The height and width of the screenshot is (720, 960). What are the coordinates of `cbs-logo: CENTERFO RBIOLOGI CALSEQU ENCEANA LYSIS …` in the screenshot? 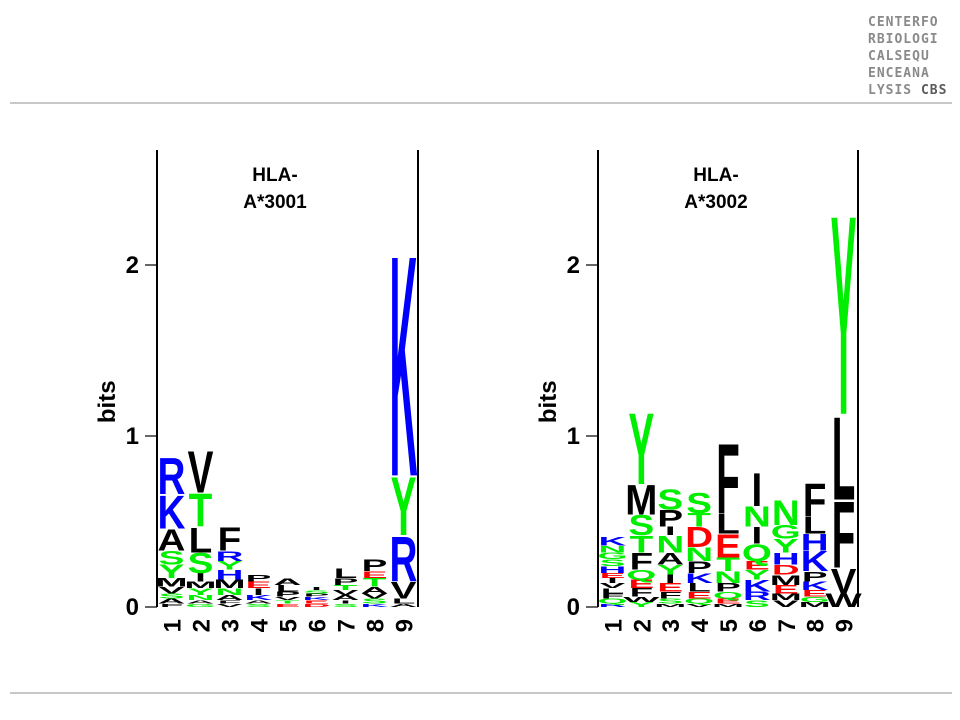 It's located at (911, 56).